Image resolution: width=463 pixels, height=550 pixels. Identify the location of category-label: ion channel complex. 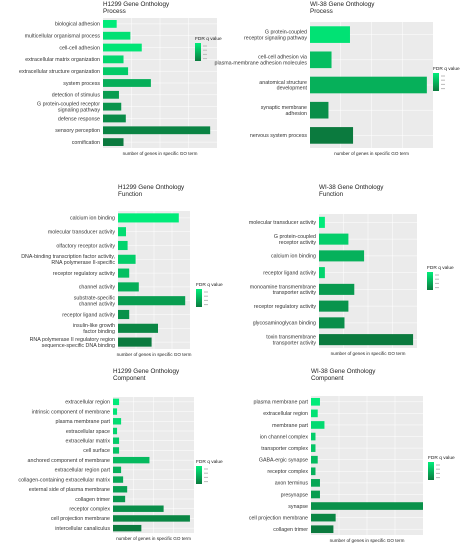
(284, 437).